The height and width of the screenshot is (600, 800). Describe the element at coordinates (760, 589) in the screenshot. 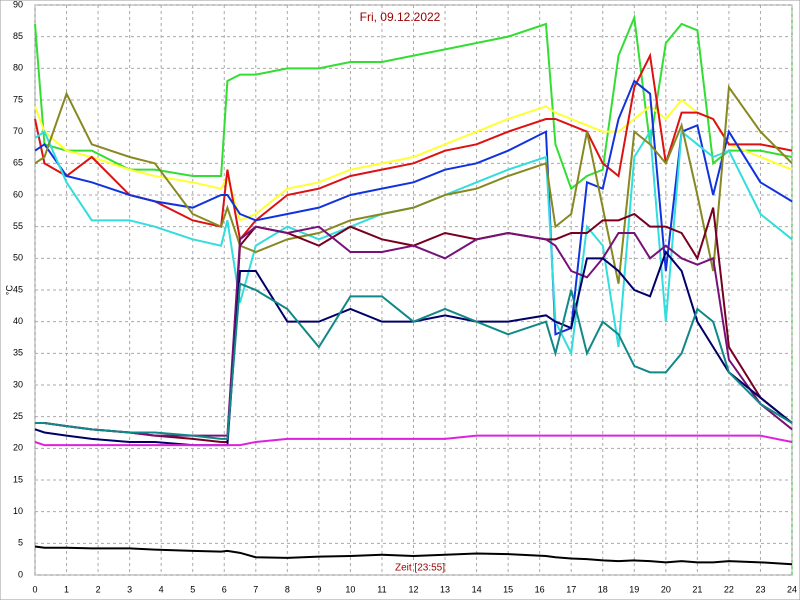

I see `x-tick-label: 23` at that location.